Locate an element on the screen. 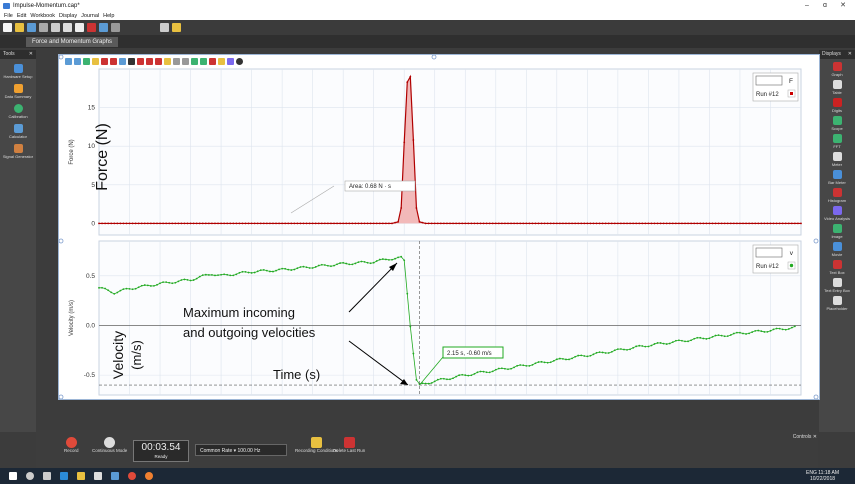  highlight-icon is located at coordinates (86, 61).